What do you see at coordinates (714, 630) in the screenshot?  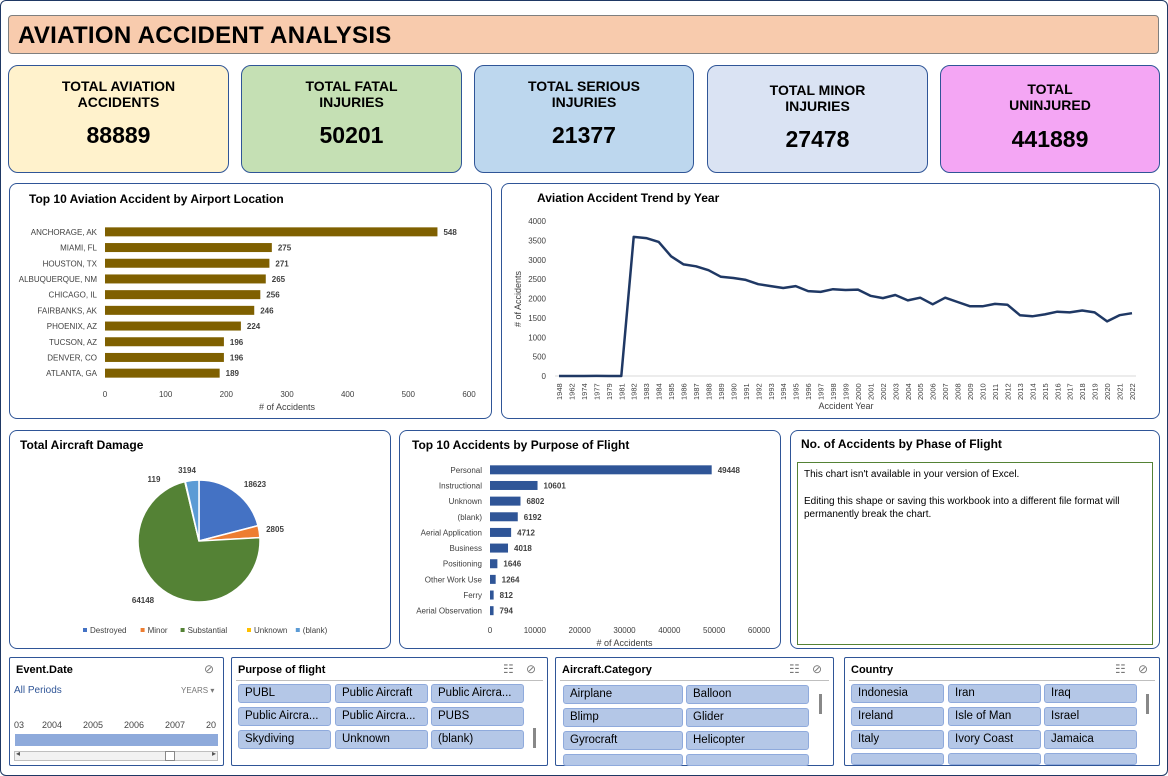 I see `x-tick-label: 50000` at bounding box center [714, 630].